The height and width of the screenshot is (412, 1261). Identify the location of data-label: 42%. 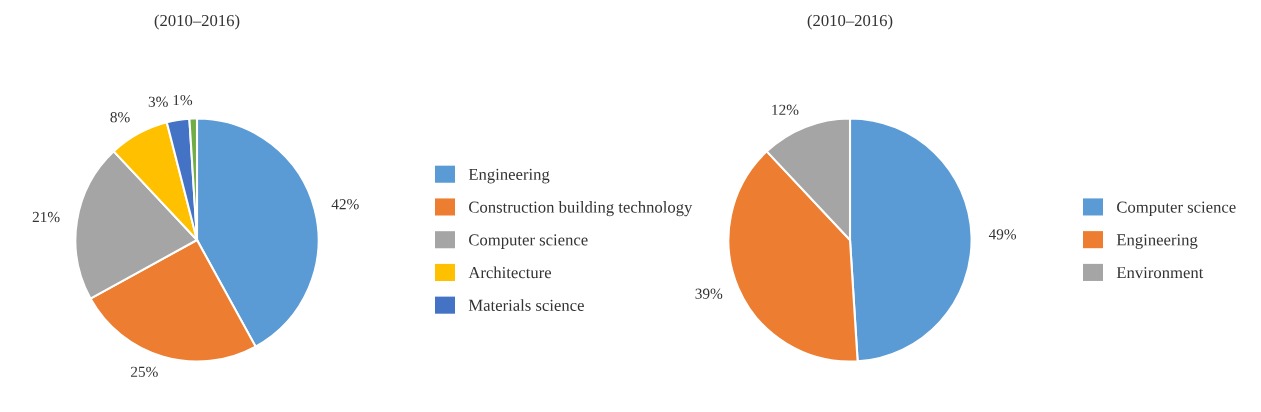
(345, 204).